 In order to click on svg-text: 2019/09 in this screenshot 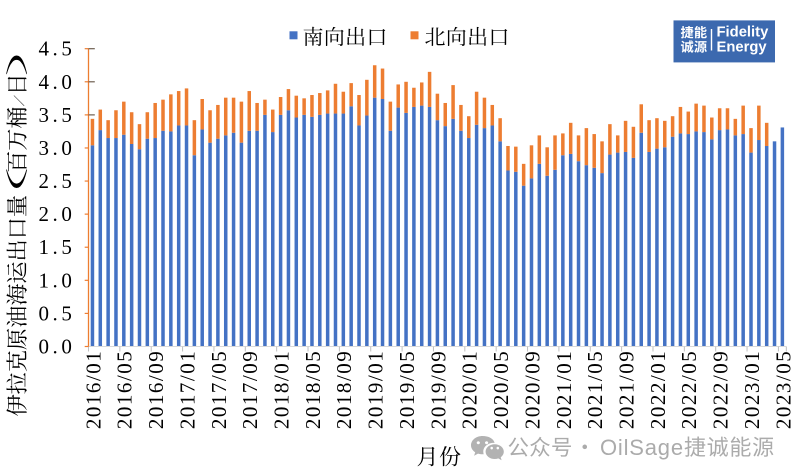, I will do `click(438, 389)`.